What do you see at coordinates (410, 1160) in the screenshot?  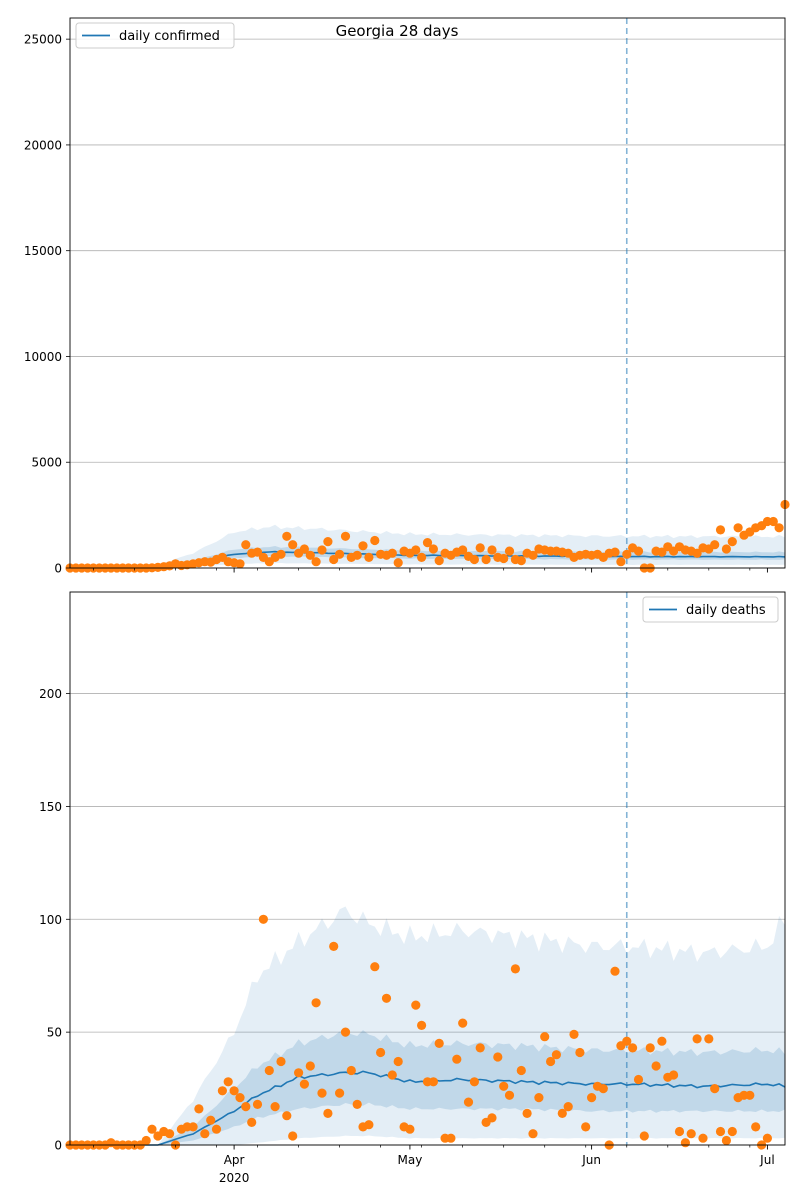 I see `deaths-xtick-label: May` at bounding box center [410, 1160].